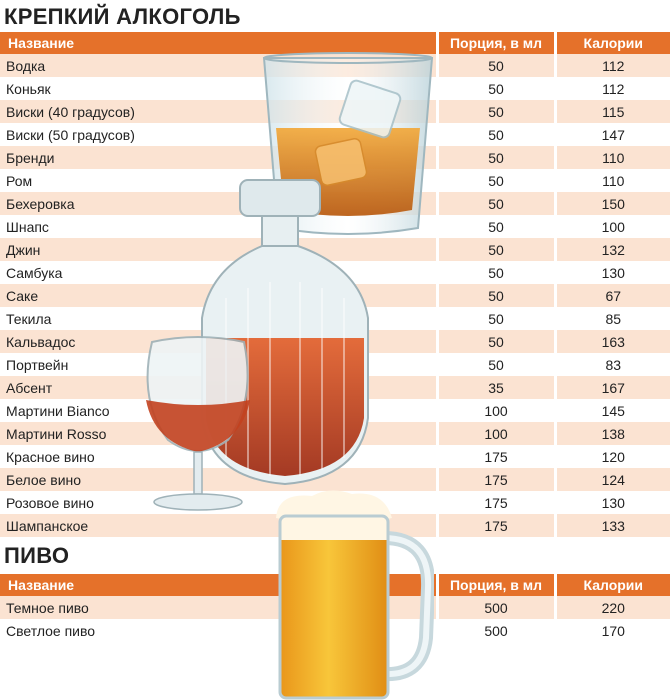 The width and height of the screenshot is (670, 700). What do you see at coordinates (218, 364) in the screenshot?
I see `cell-name: Портвейн` at bounding box center [218, 364].